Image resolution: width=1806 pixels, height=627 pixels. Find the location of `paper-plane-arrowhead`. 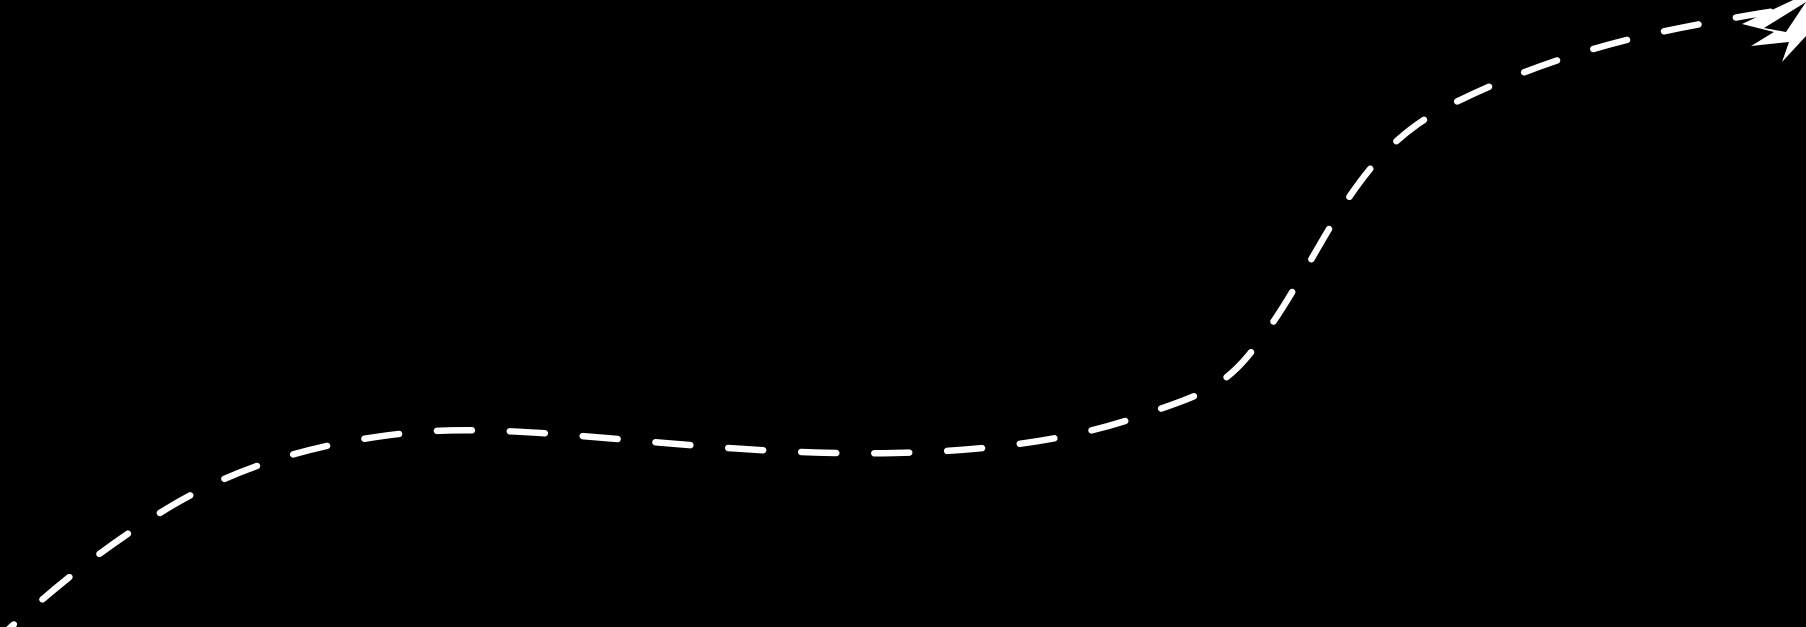

paper-plane-arrowhead is located at coordinates (1774, 31).